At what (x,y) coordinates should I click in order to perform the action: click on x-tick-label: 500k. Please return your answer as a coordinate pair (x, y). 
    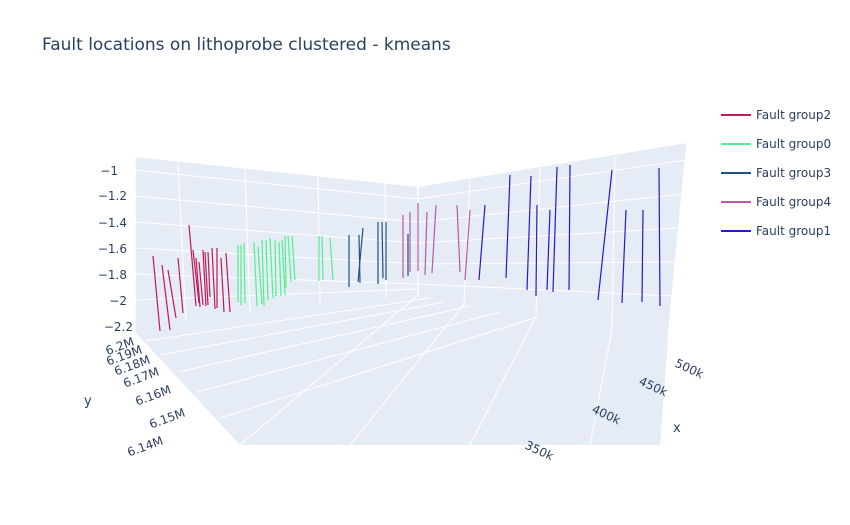
    Looking at the image, I should click on (689, 368).